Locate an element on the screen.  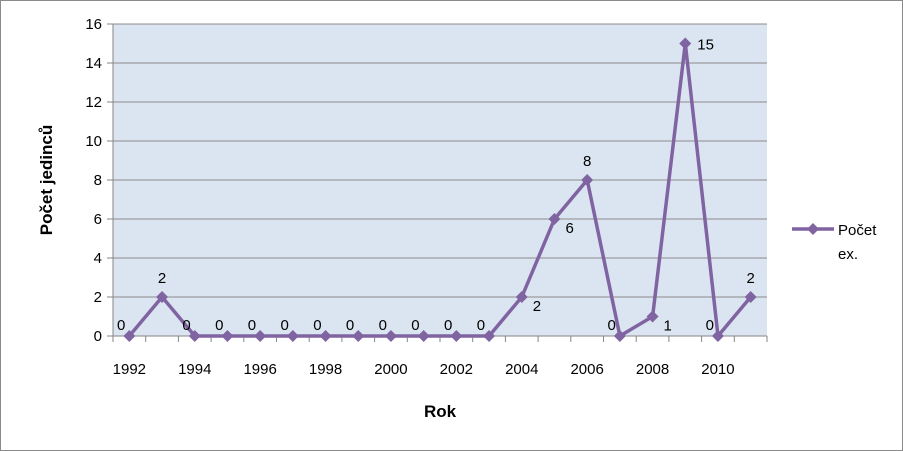
data-point-2010 is located at coordinates (717, 336).